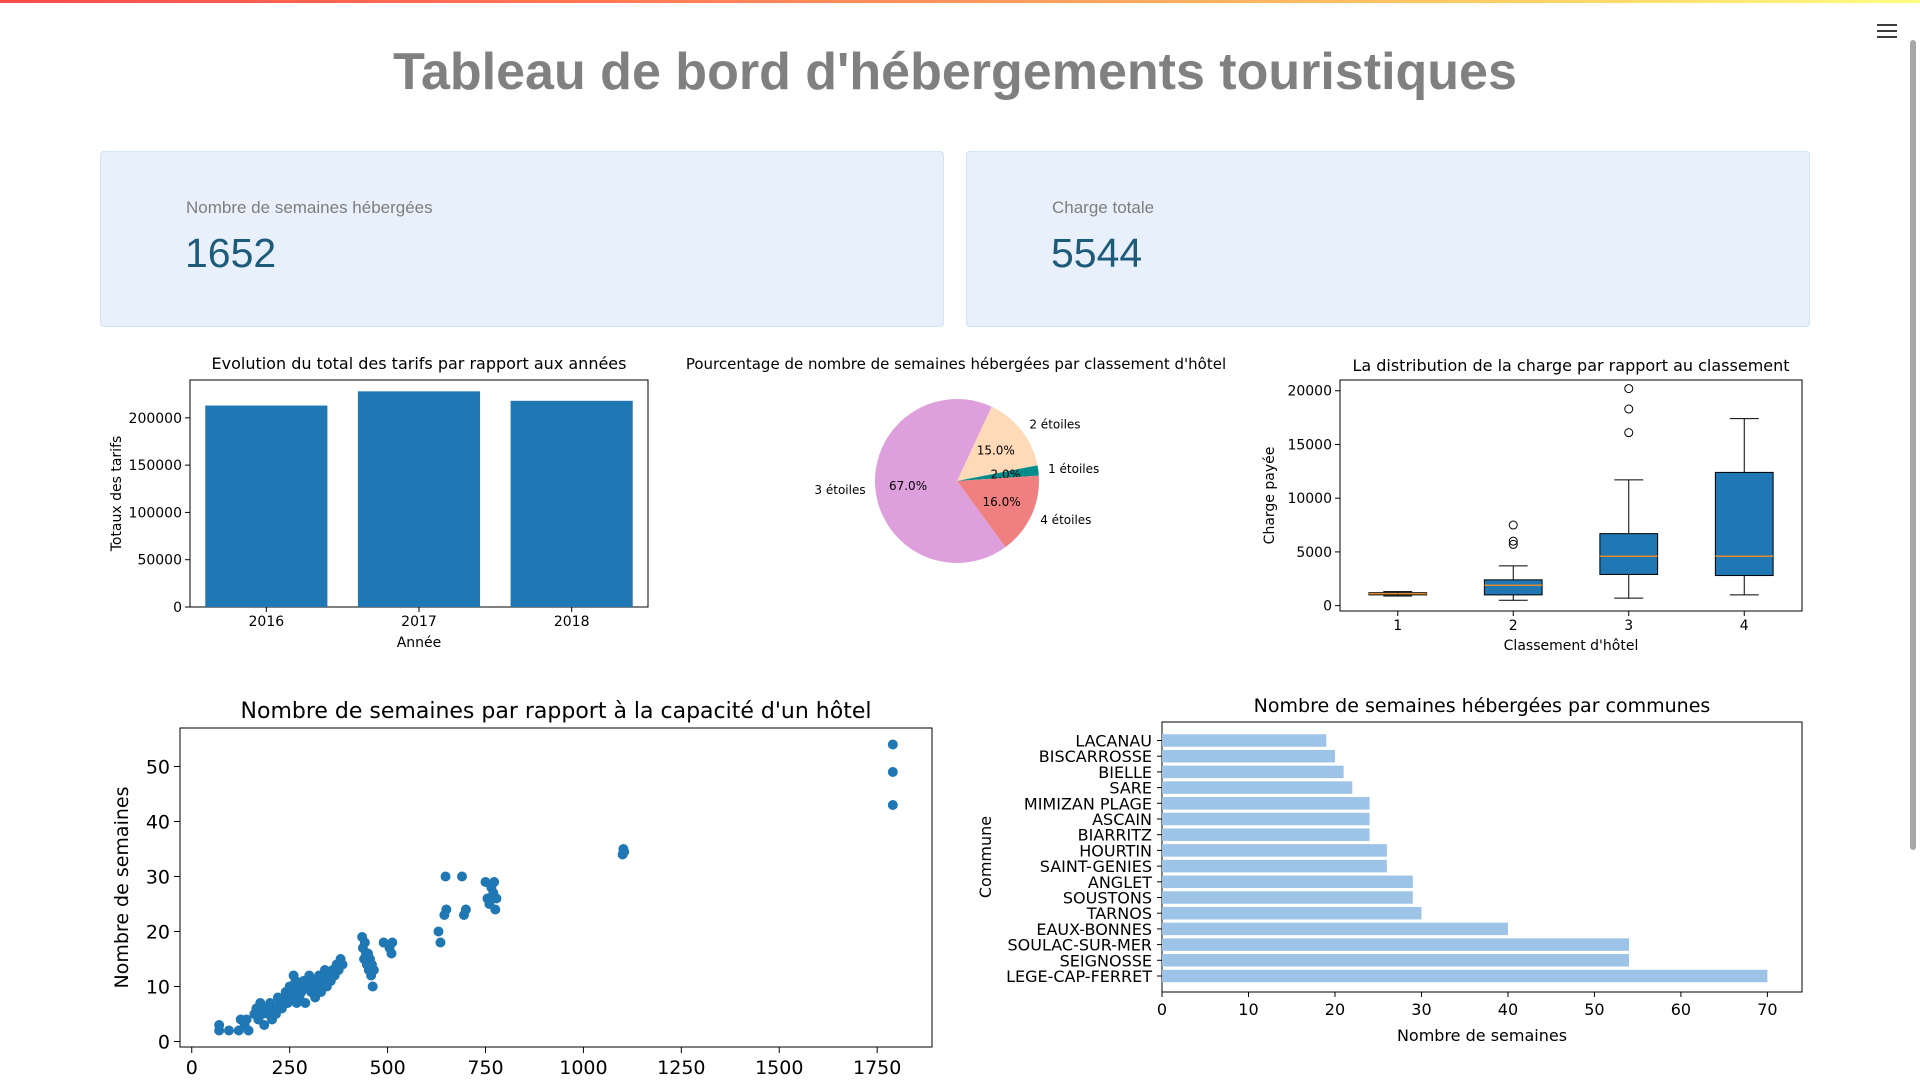 This screenshot has height=1080, width=1920. I want to click on slice-label: 4 étoiles, so click(1065, 520).